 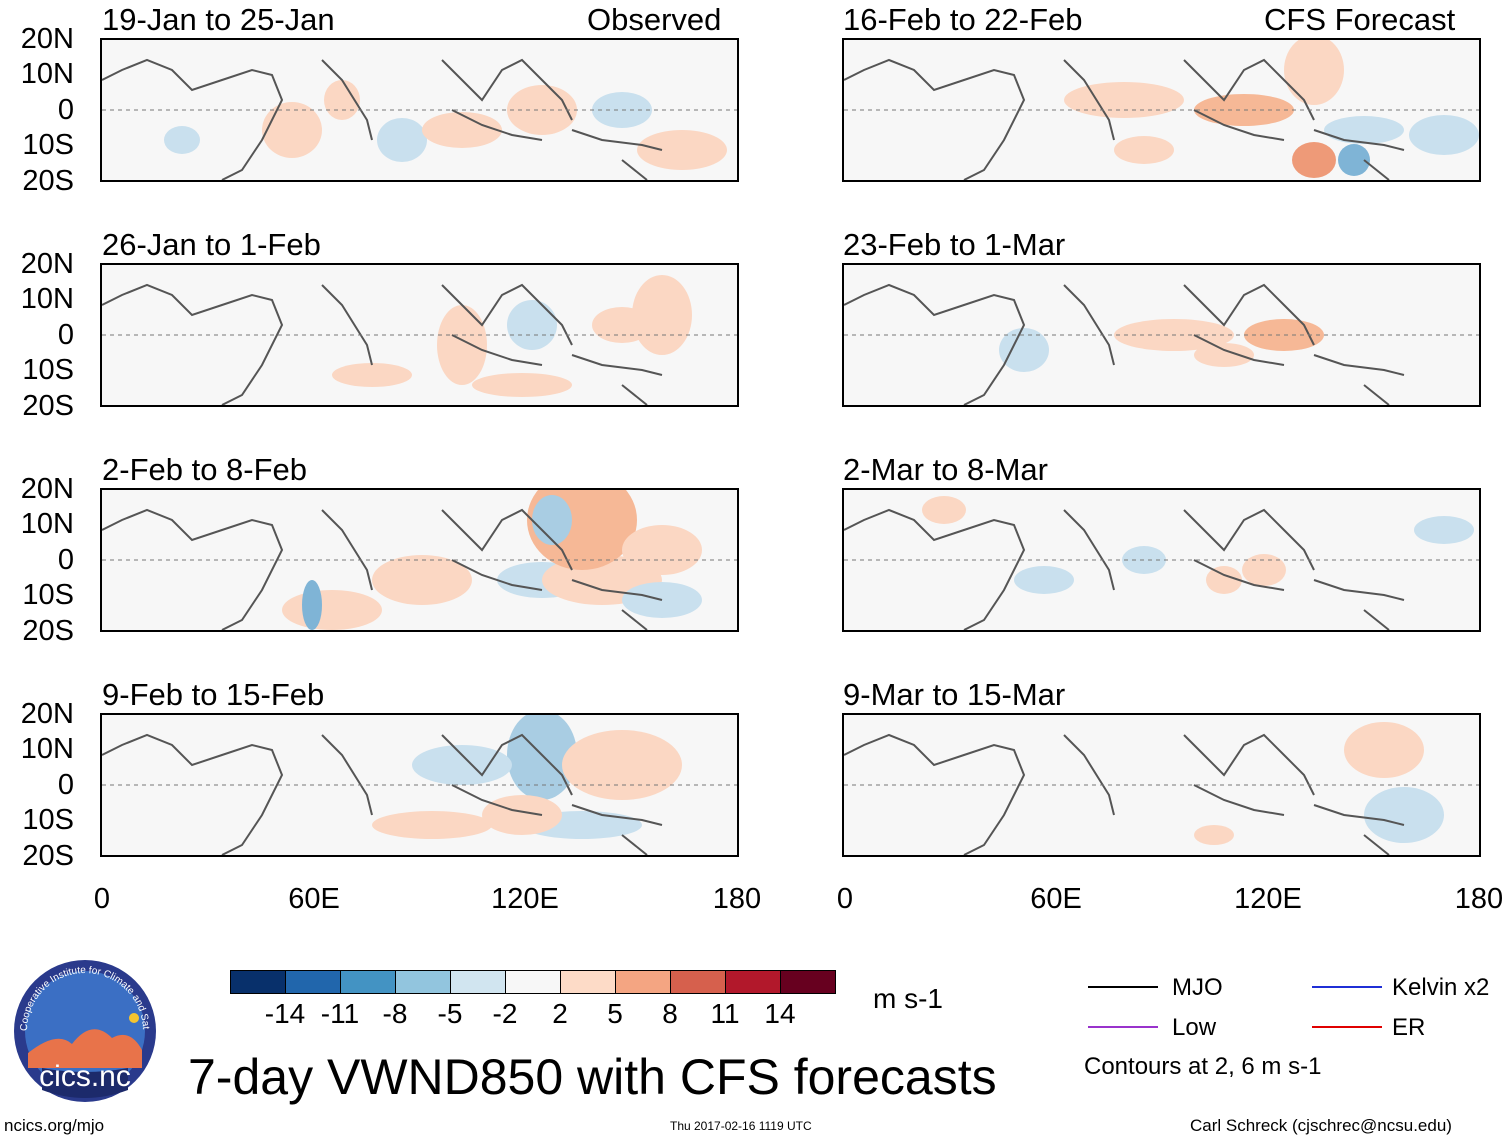 What do you see at coordinates (340, 1013) in the screenshot?
I see `colorbar-tick: -11` at bounding box center [340, 1013].